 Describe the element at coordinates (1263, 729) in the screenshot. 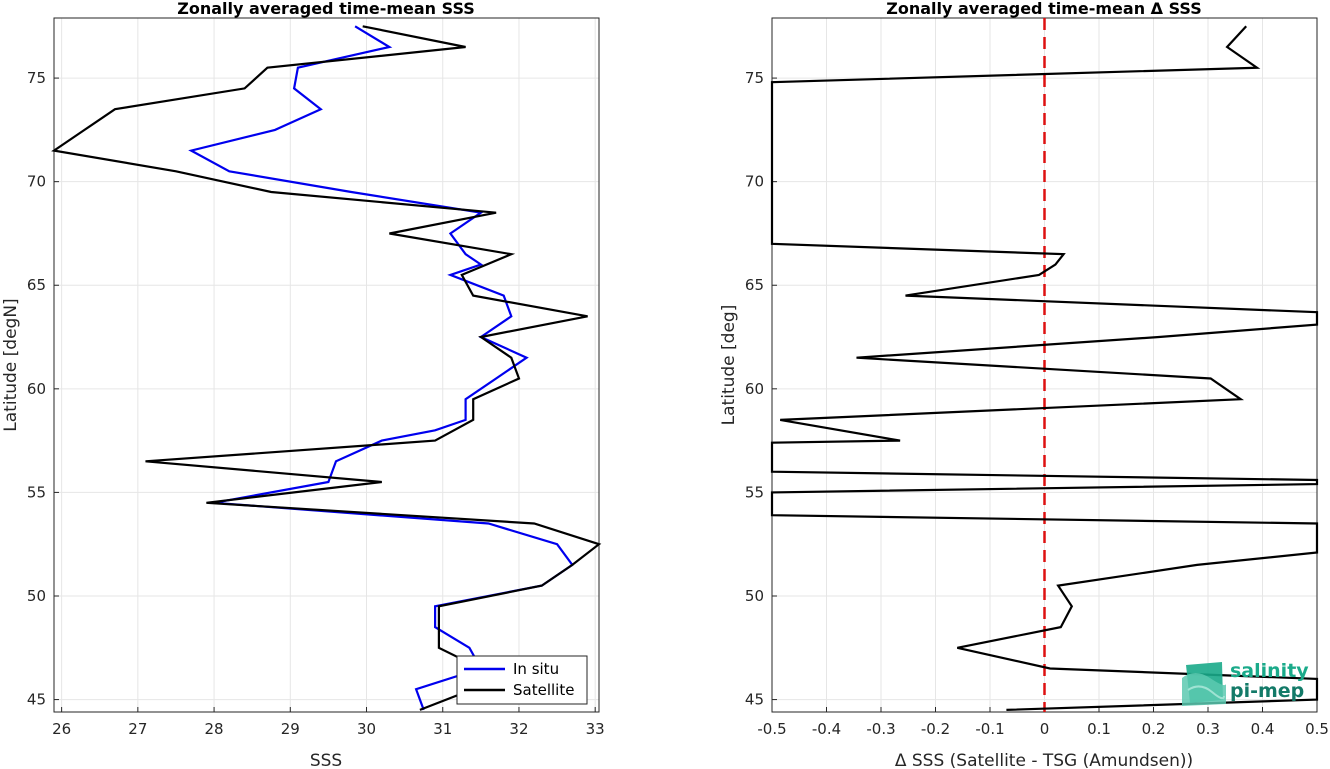

I see `x-tick-label: 0.4` at that location.